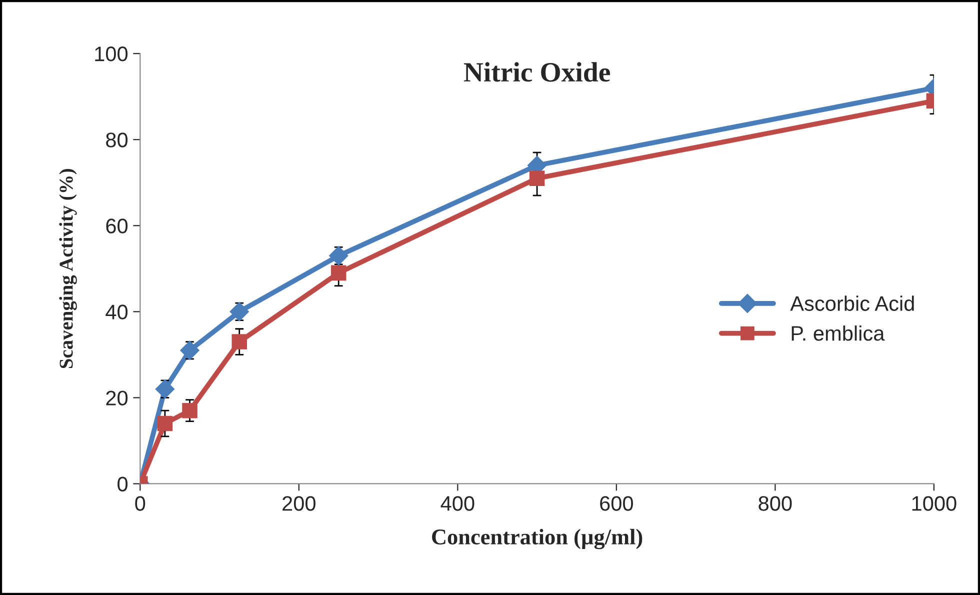 This screenshot has width=980, height=595. I want to click on x-tick-label: 400, so click(457, 503).